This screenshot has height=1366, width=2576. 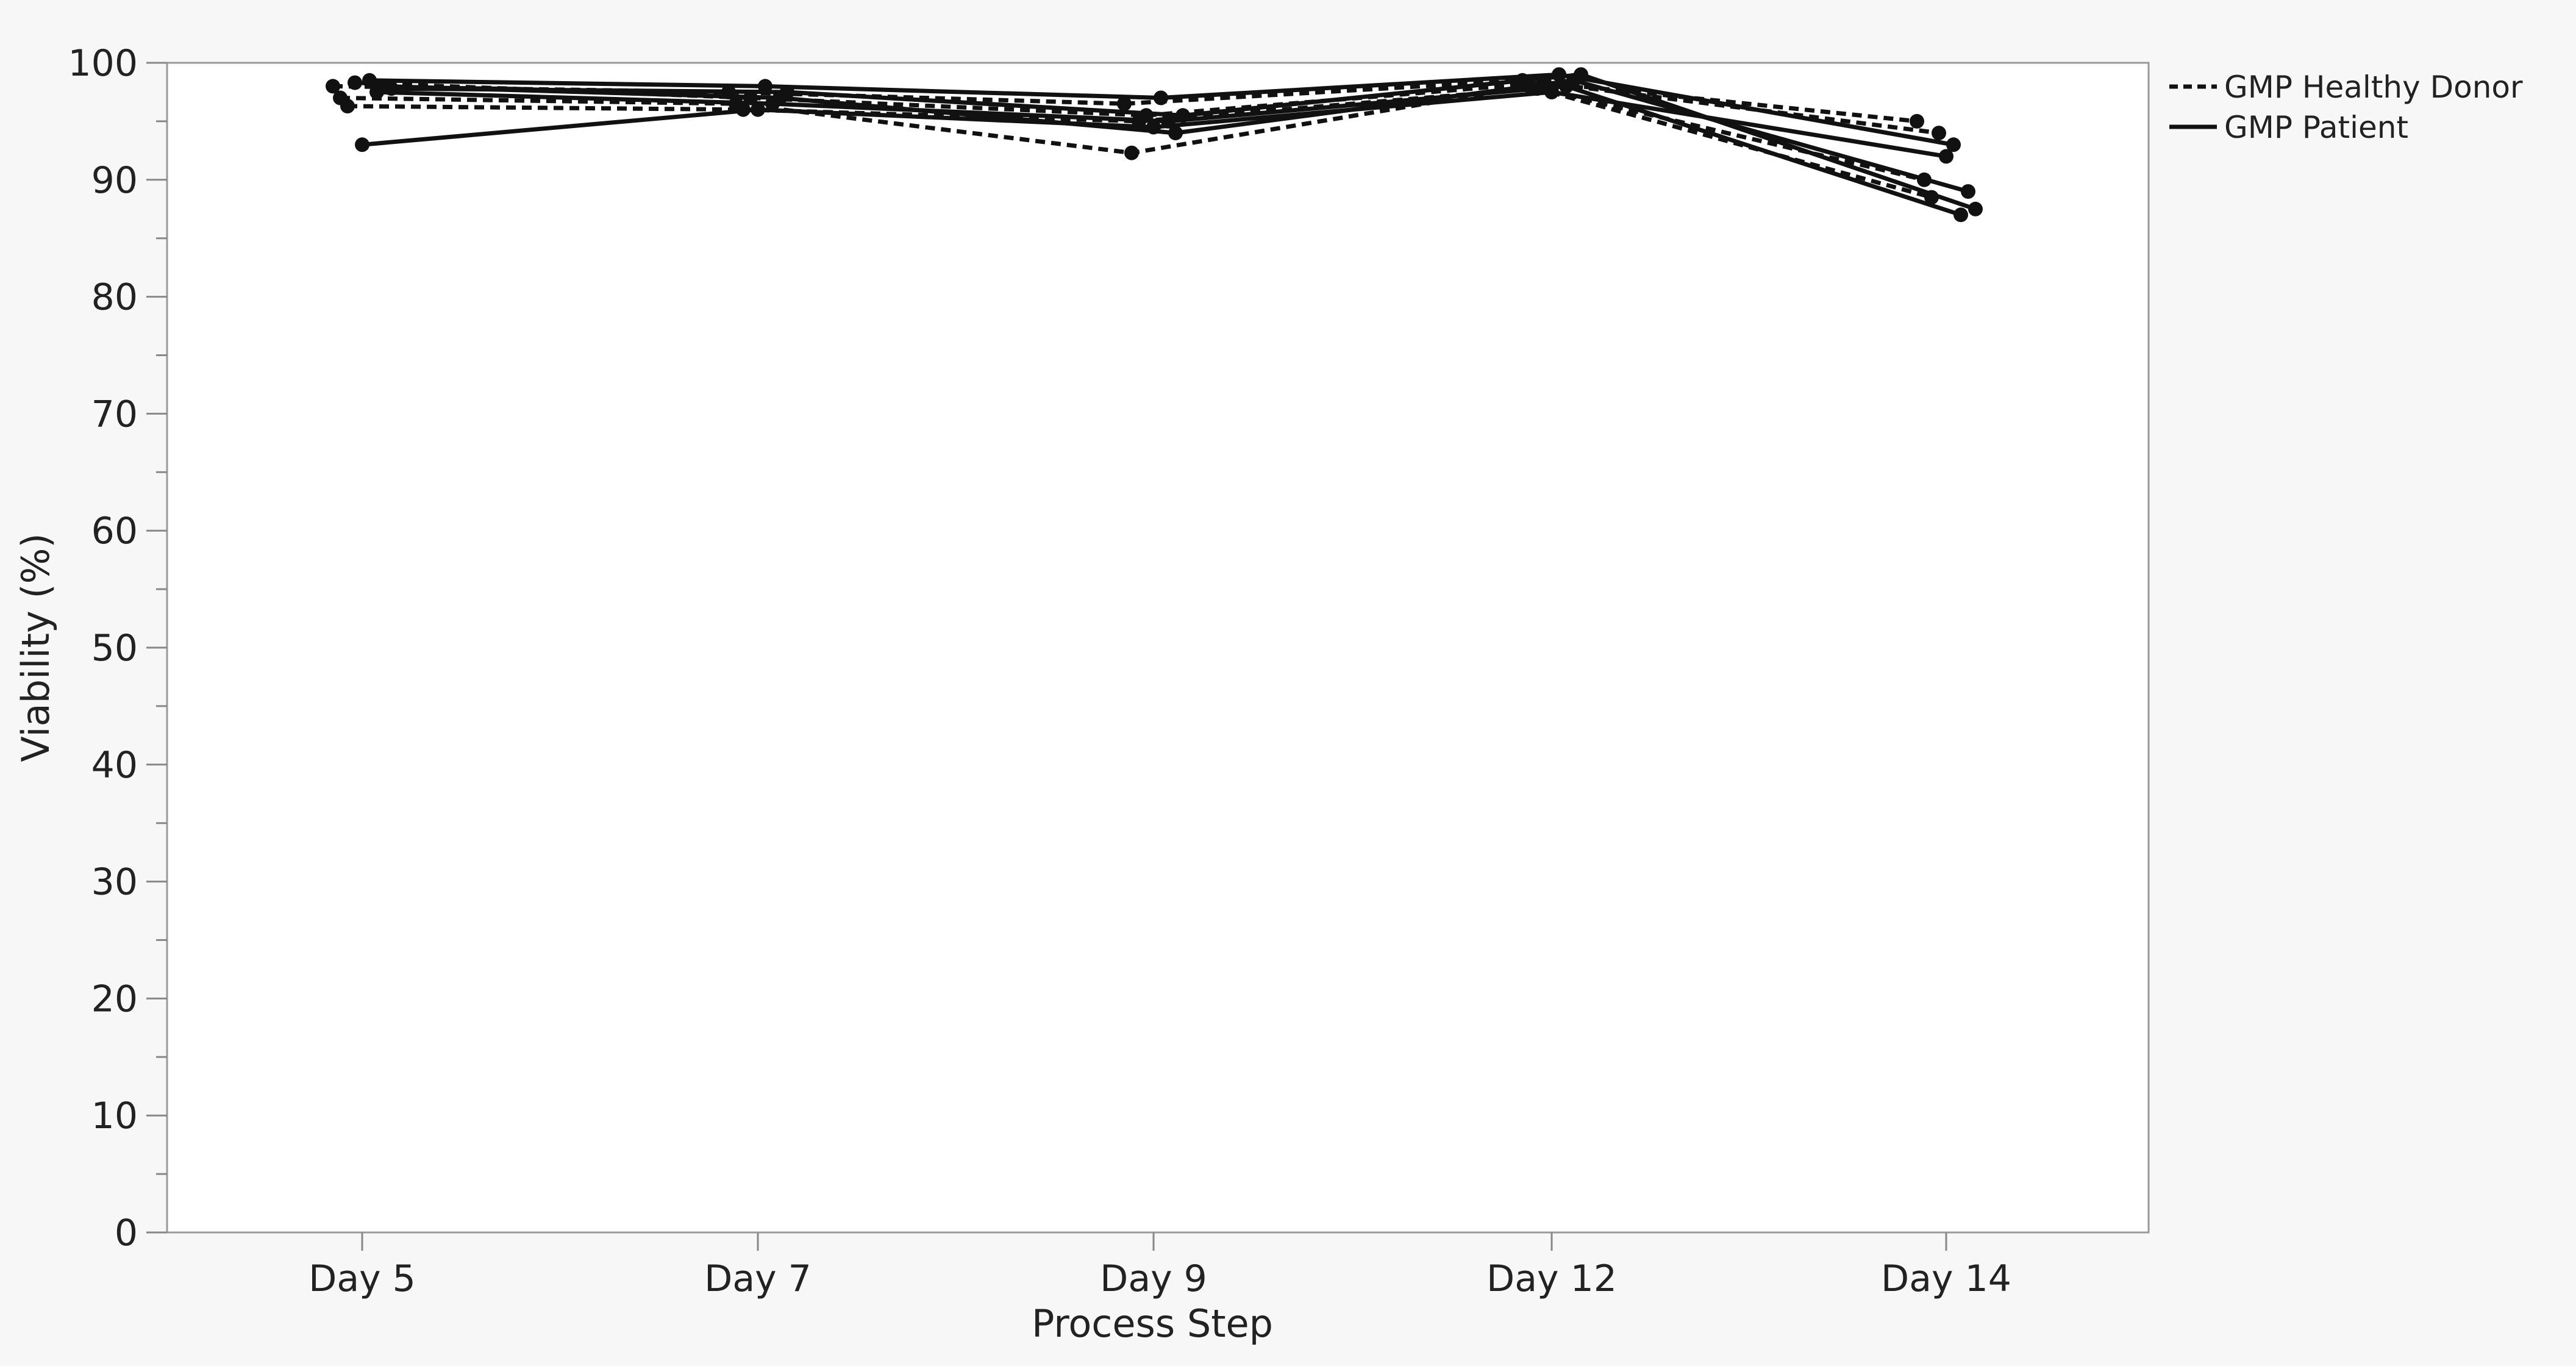 What do you see at coordinates (35, 648) in the screenshot?
I see `y-axis-label: Viability (%)` at bounding box center [35, 648].